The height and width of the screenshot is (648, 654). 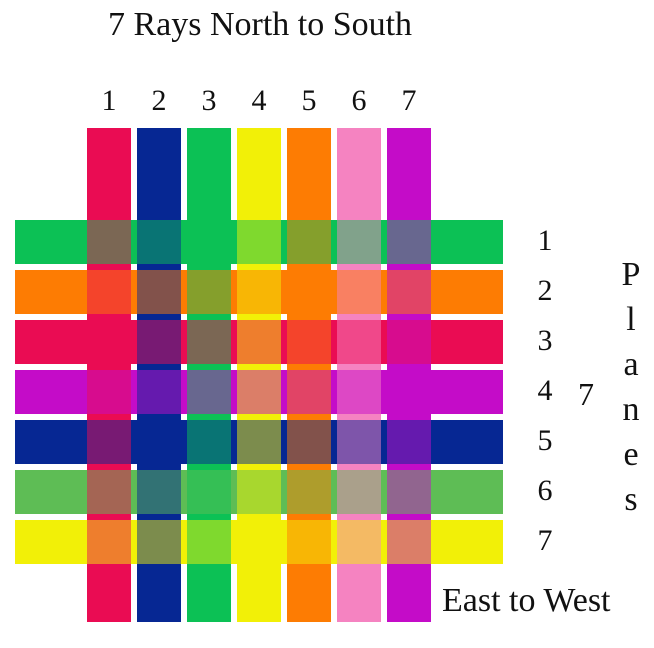 I want to click on intersection-cell-r6-p1, so click(x=359, y=242).